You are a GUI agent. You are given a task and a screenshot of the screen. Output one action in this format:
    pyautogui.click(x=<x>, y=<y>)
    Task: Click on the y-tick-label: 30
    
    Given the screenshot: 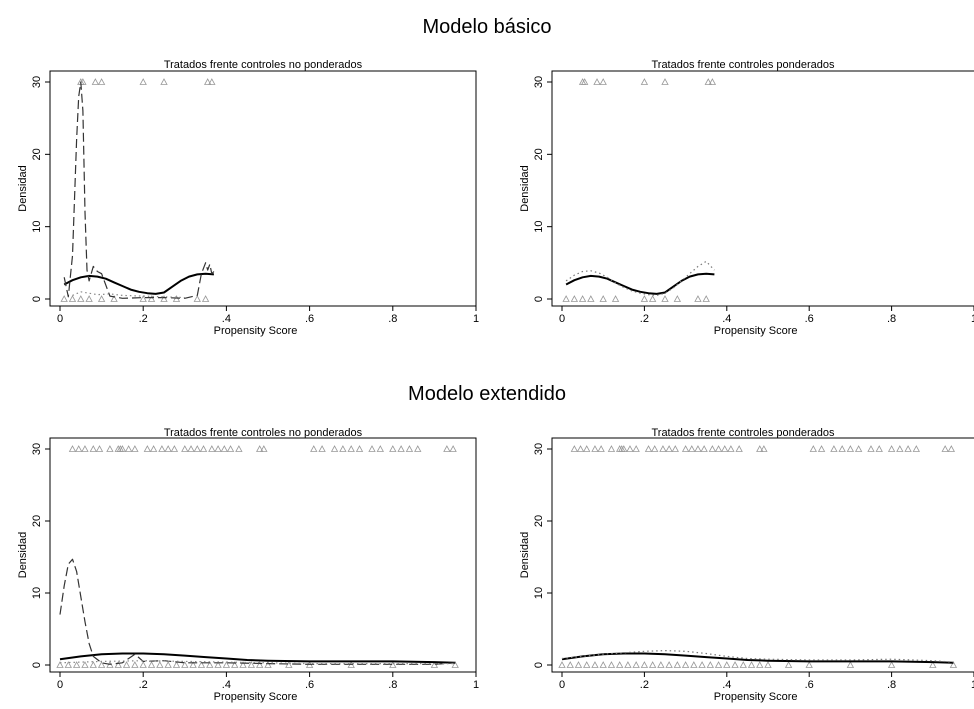 What is the action you would take?
    pyautogui.click(x=539, y=82)
    